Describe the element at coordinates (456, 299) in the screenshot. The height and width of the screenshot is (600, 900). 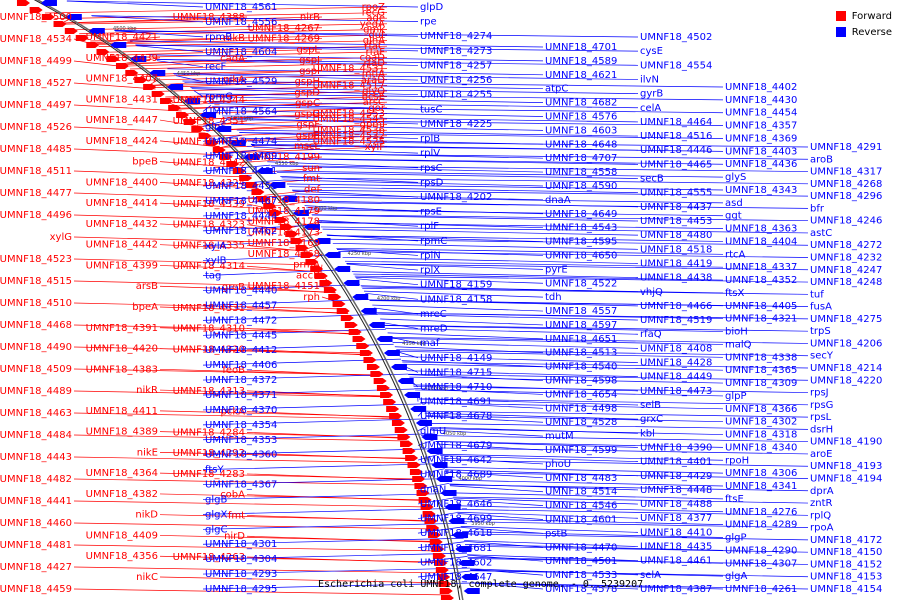
I see `reverse-feature-label: UMNF18_4158` at that location.